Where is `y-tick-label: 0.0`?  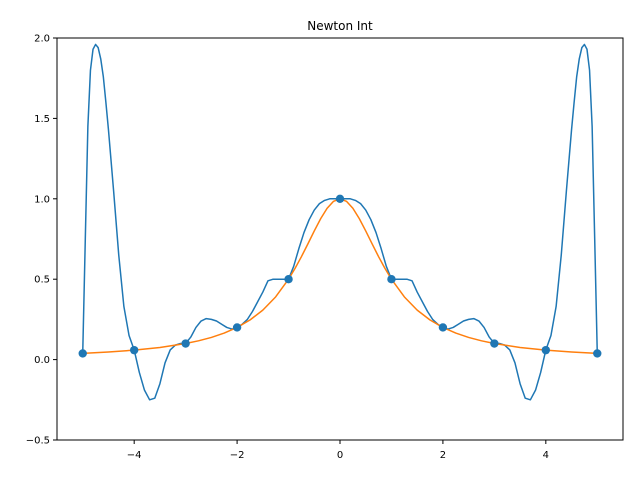 y-tick-label: 0.0 is located at coordinates (42, 360).